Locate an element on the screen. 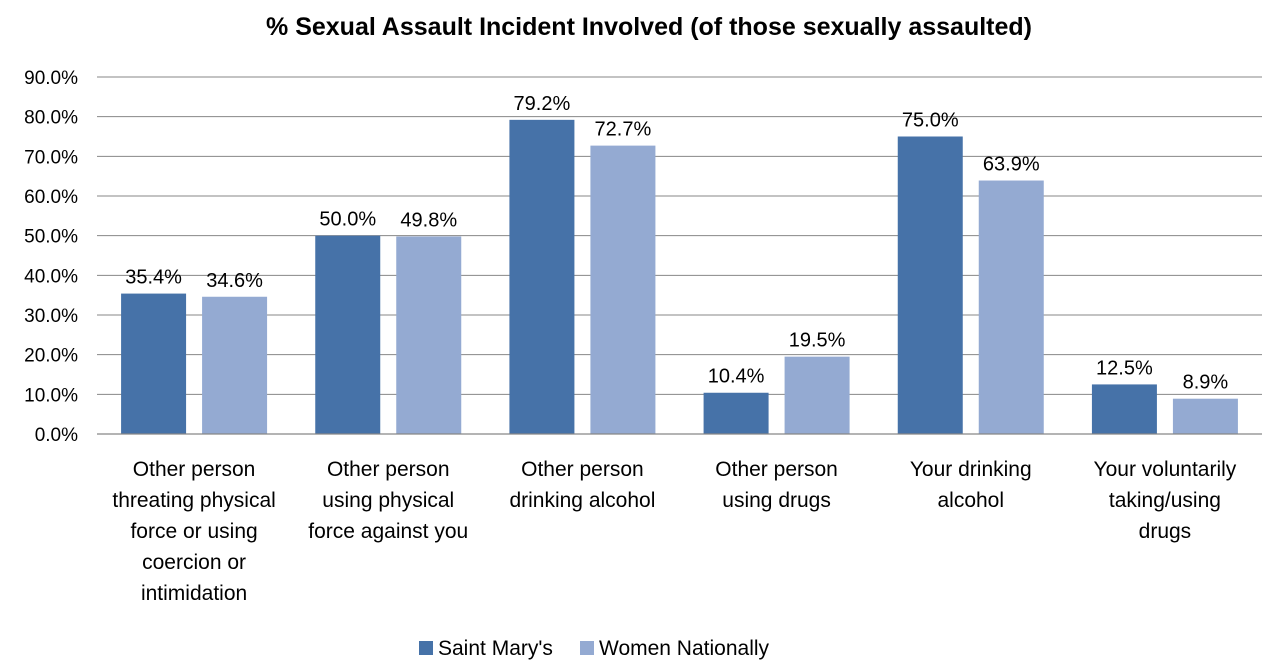 The width and height of the screenshot is (1276, 666). data-label: 34.6% is located at coordinates (234, 281).